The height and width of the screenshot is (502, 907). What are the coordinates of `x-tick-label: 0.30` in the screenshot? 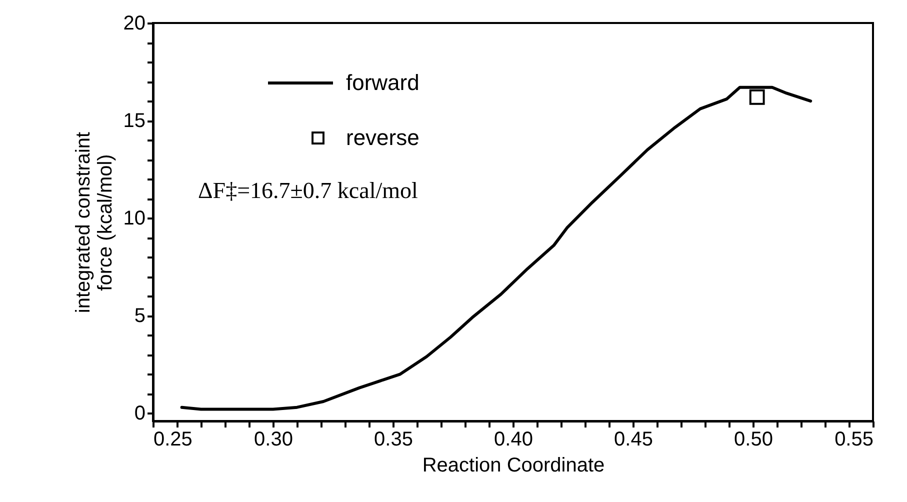 It's located at (273, 439).